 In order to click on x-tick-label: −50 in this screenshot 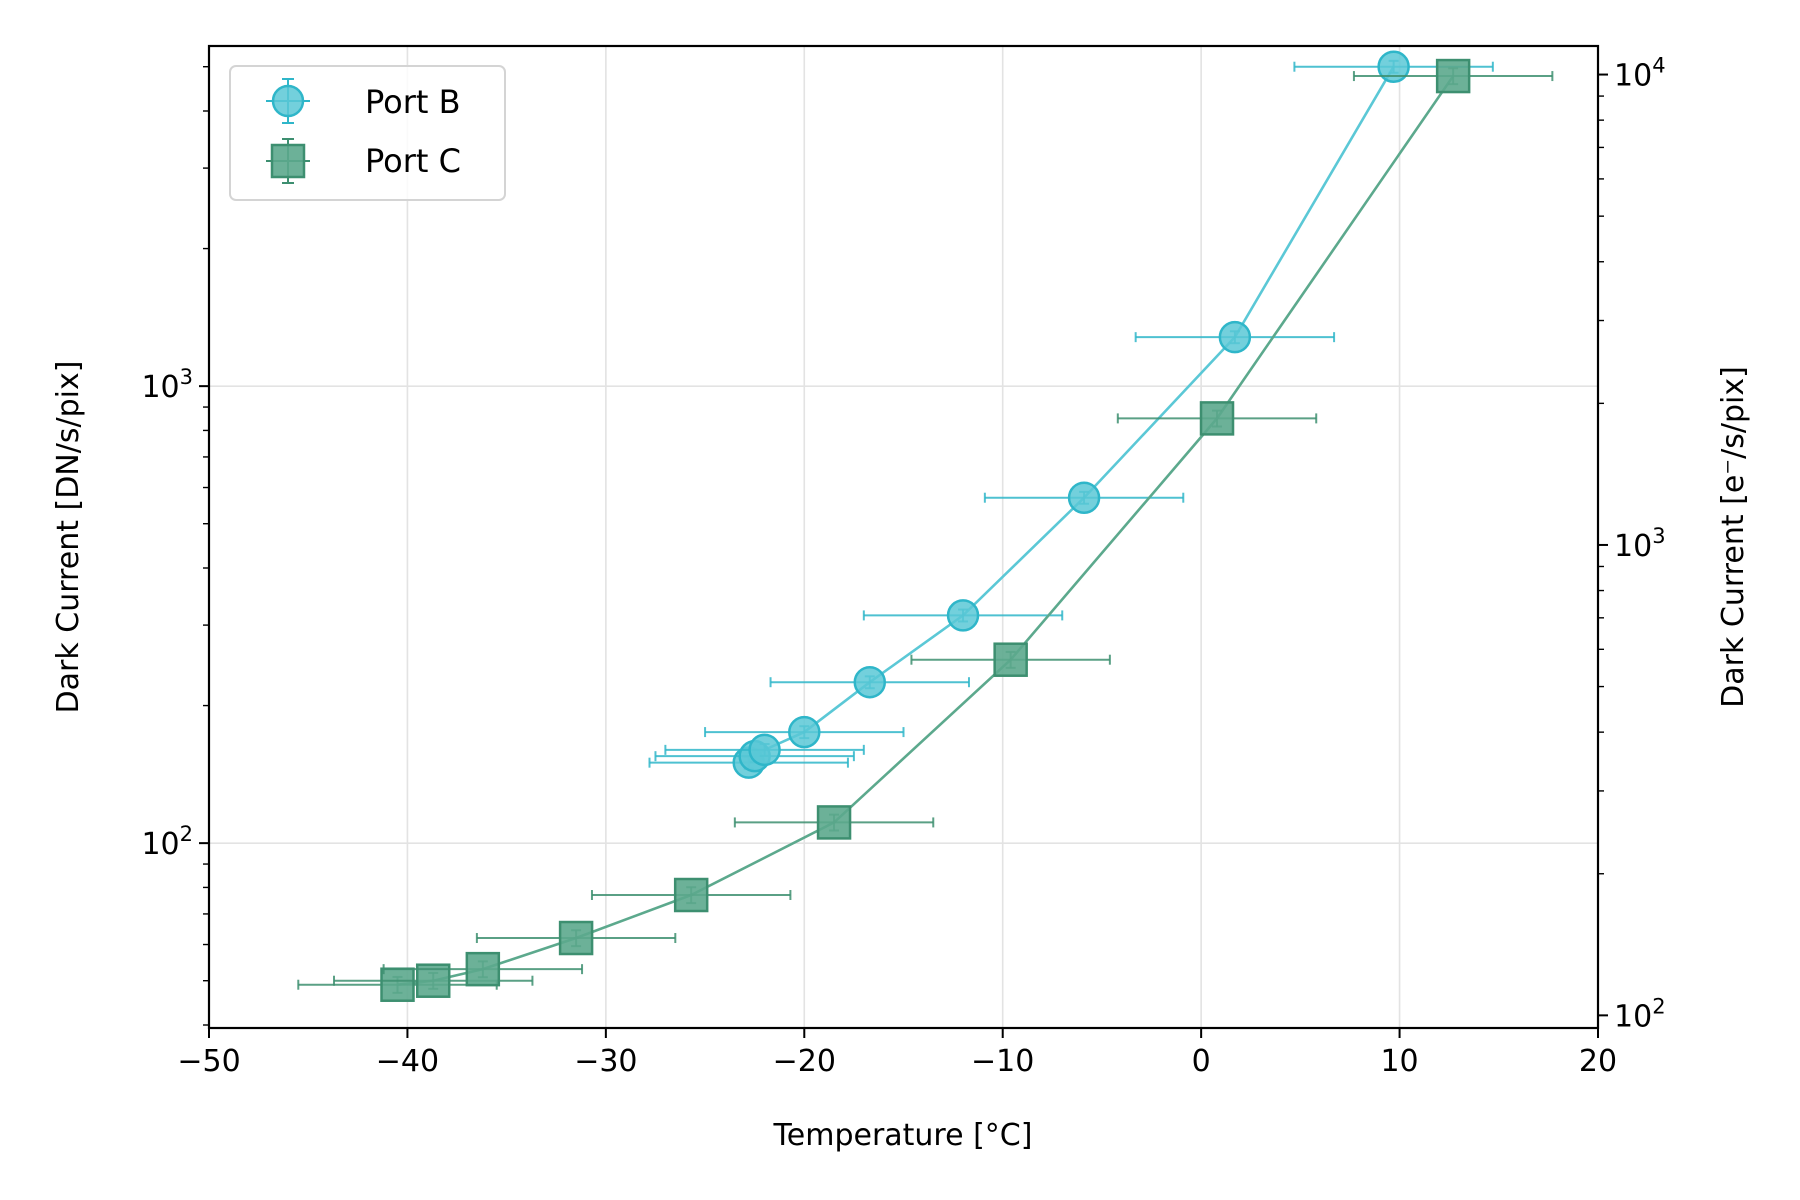, I will do `click(208, 1061)`.